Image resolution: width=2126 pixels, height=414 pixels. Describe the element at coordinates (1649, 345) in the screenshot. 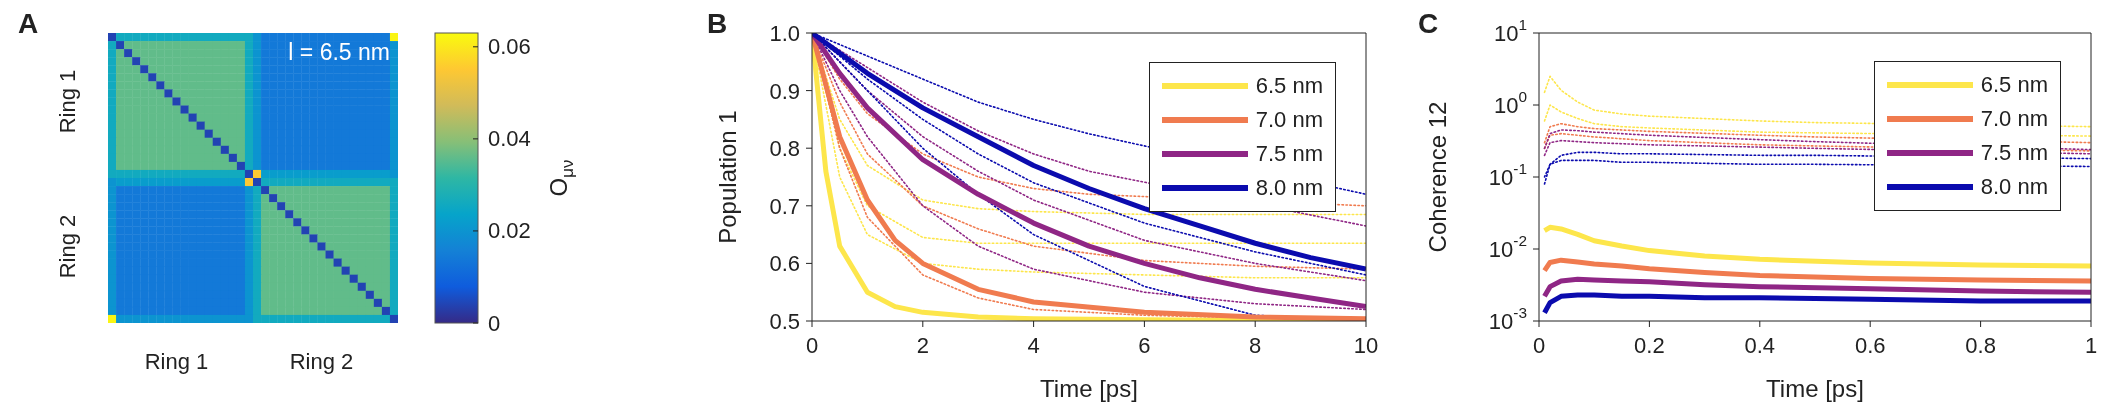

I see `x-tick-label: 0.2` at that location.